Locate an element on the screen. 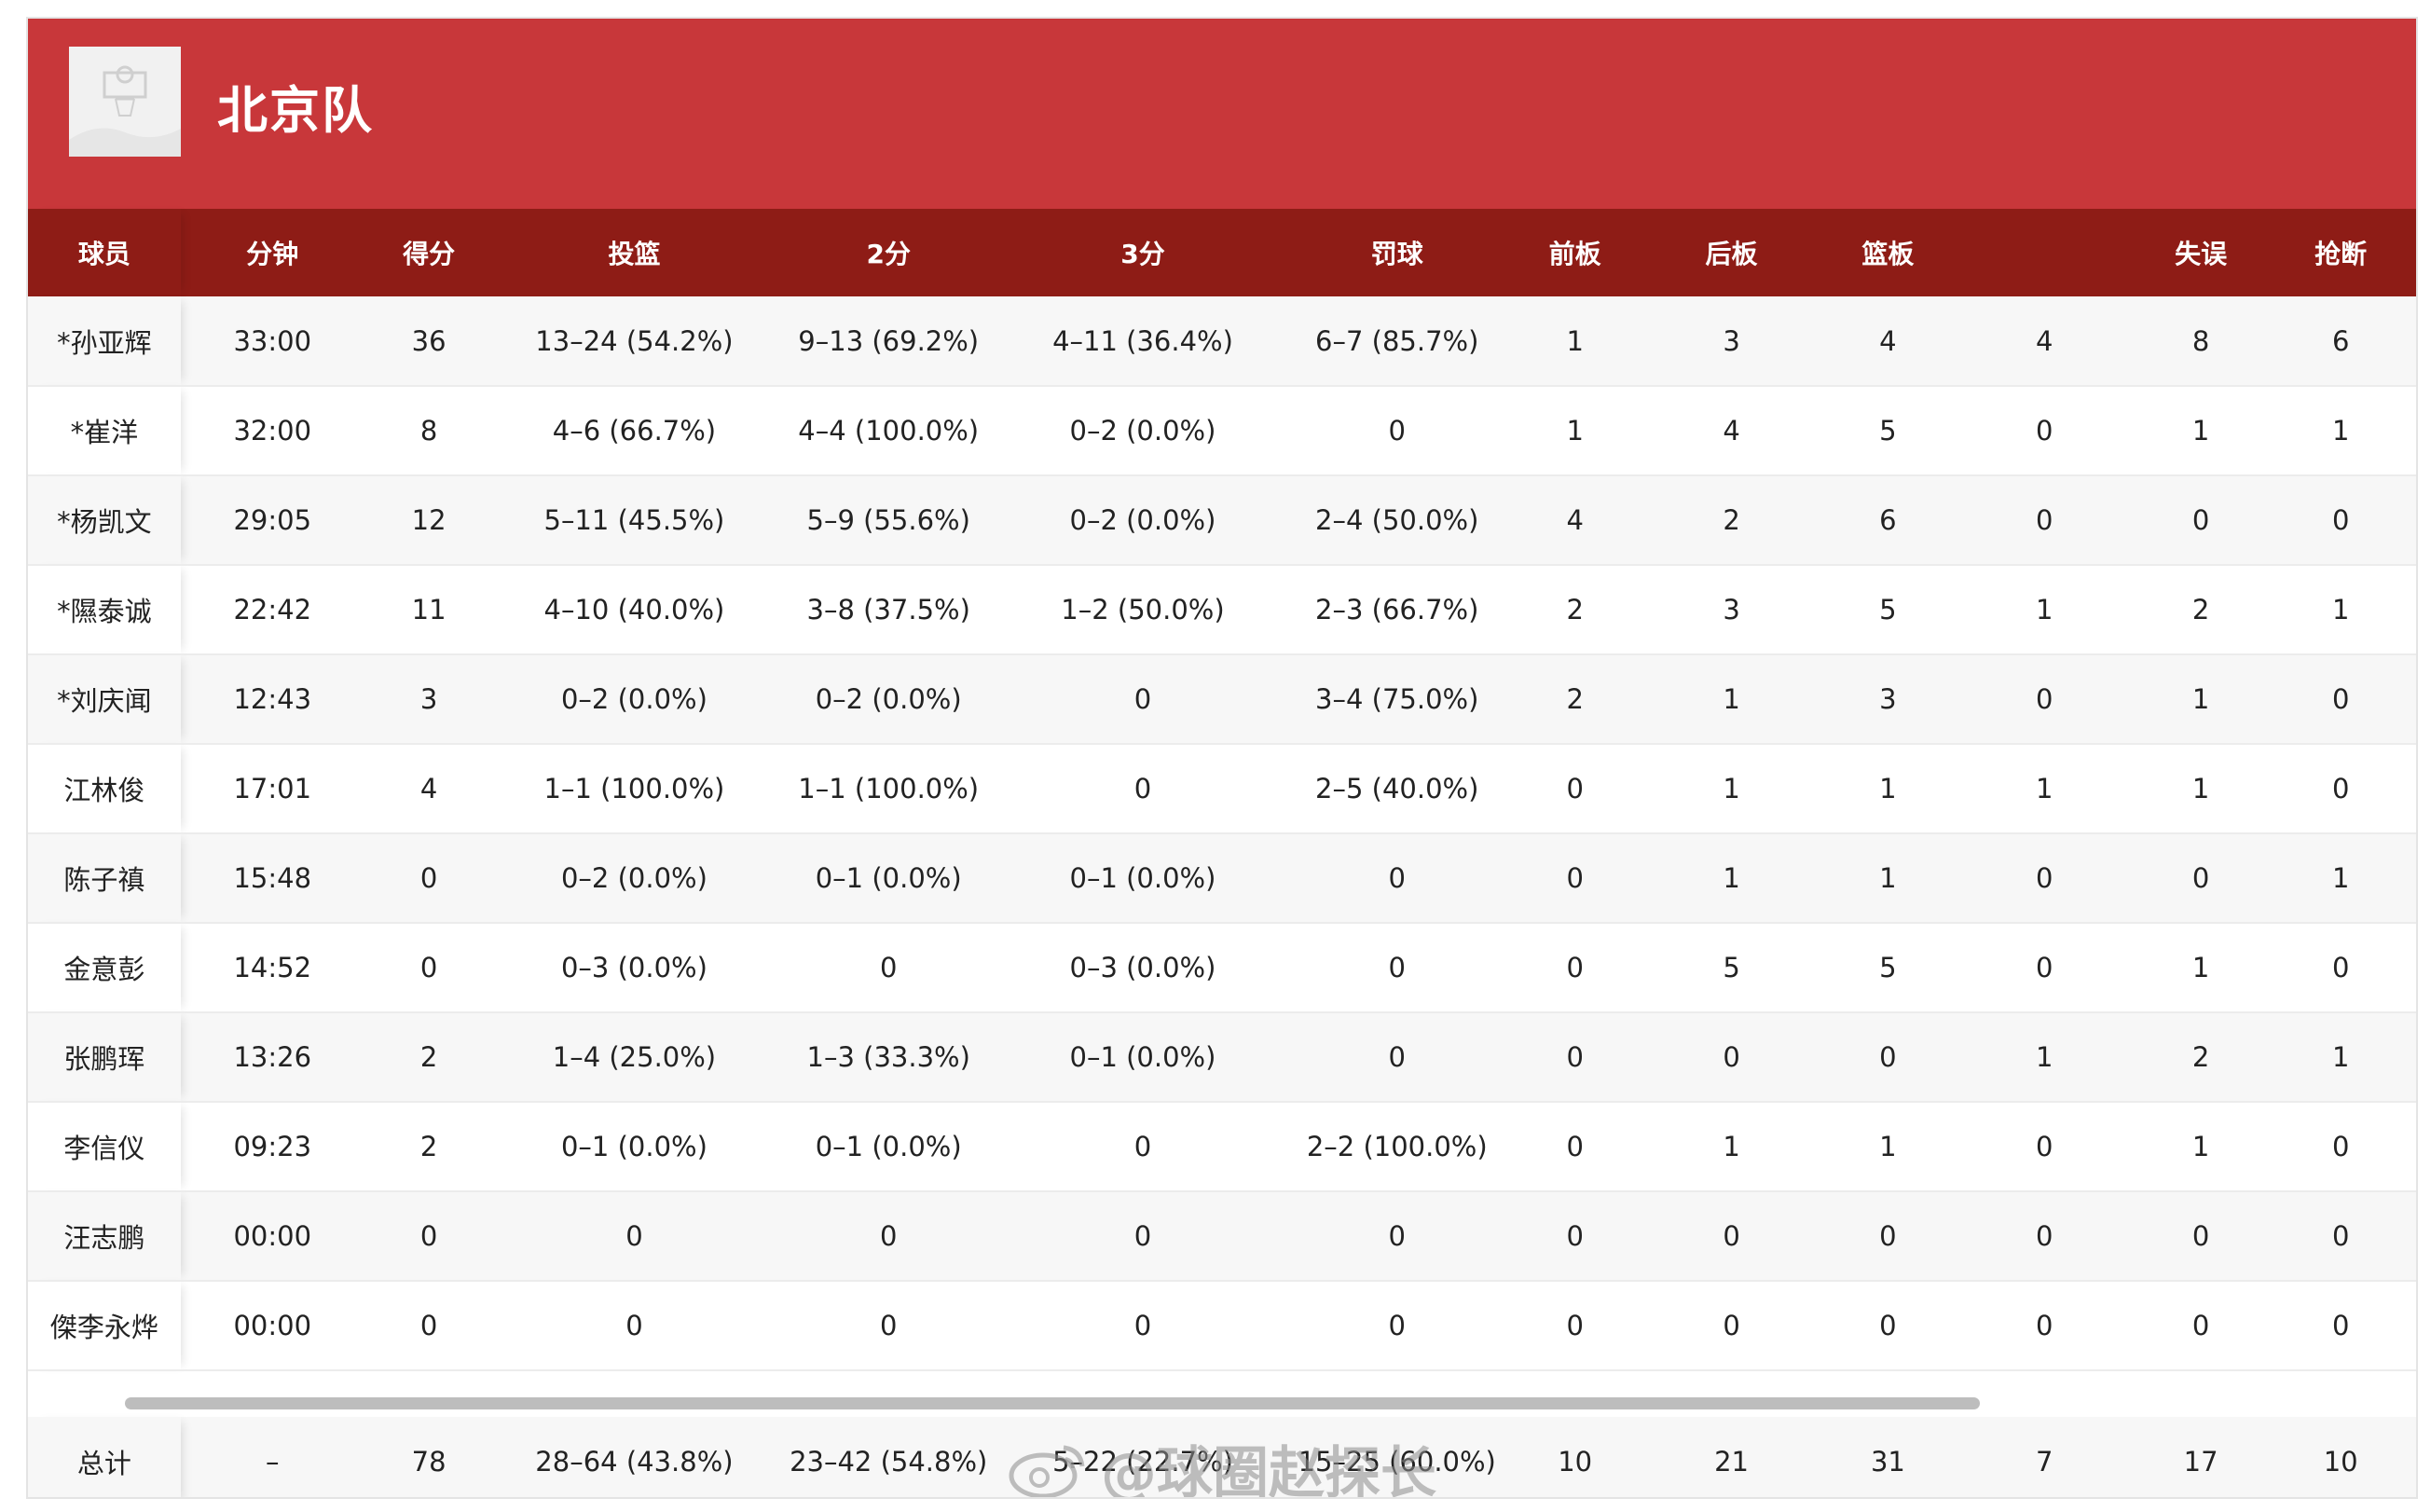 The height and width of the screenshot is (1512, 2431). column-header-row: 球员 分钟 得分 投篮 2分 3分 罚球 前板 后板 篮板 失误 抢断 is located at coordinates (1222, 253).